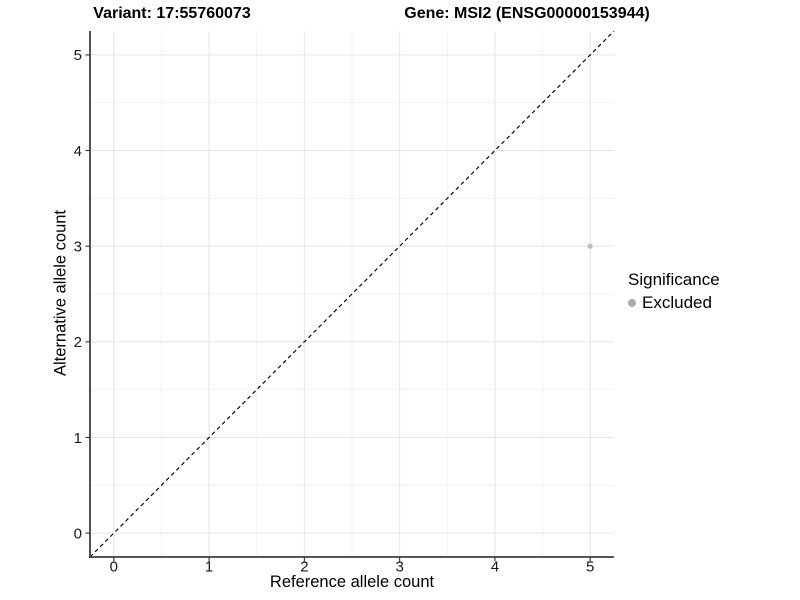  Describe the element at coordinates (78, 533) in the screenshot. I see `y-tick-label: 0` at that location.